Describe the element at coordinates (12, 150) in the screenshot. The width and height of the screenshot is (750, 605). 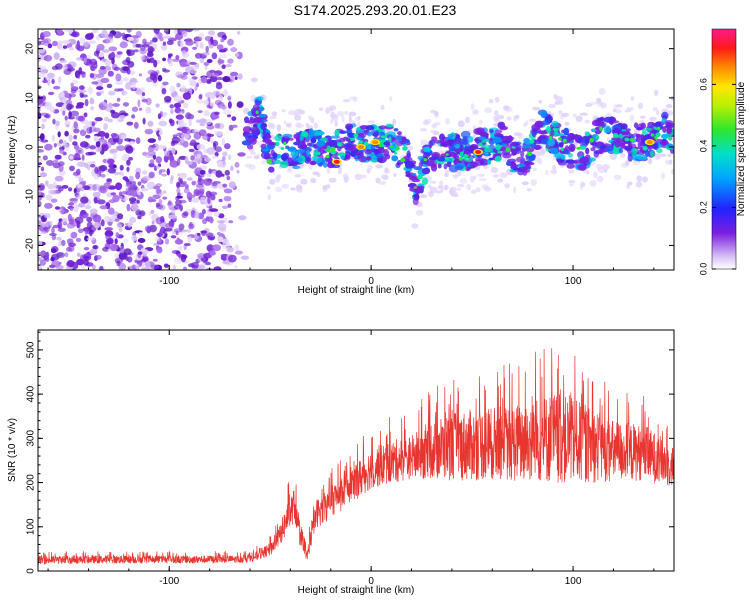
I see `heatmap-y-axis-label: Frequency (Hz)` at that location.